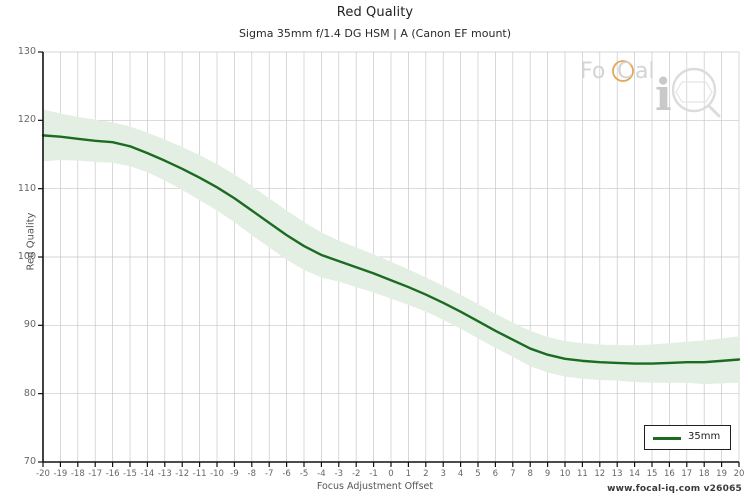 This screenshot has width=750, height=500. What do you see at coordinates (31, 241) in the screenshot?
I see `y-axis-label: Red Quality` at bounding box center [31, 241].